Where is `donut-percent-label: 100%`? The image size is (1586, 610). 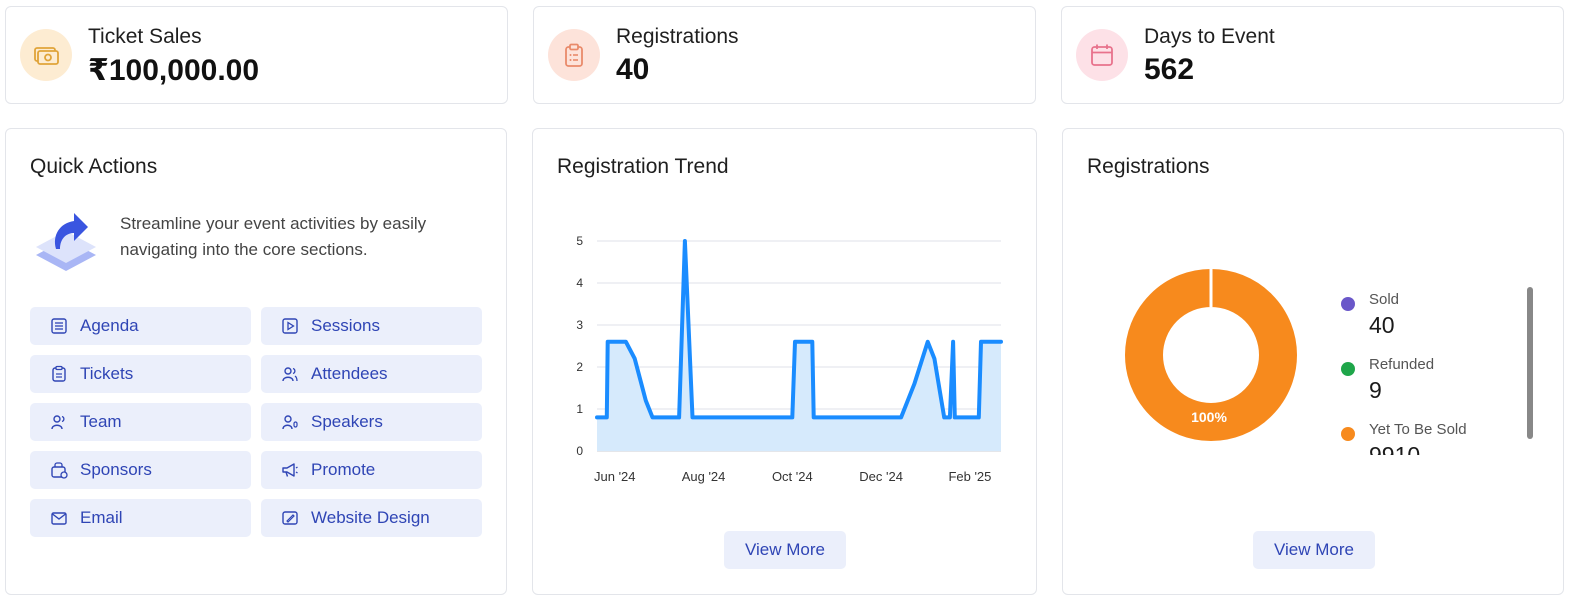
donut-percent-label: 100% is located at coordinates (1209, 417).